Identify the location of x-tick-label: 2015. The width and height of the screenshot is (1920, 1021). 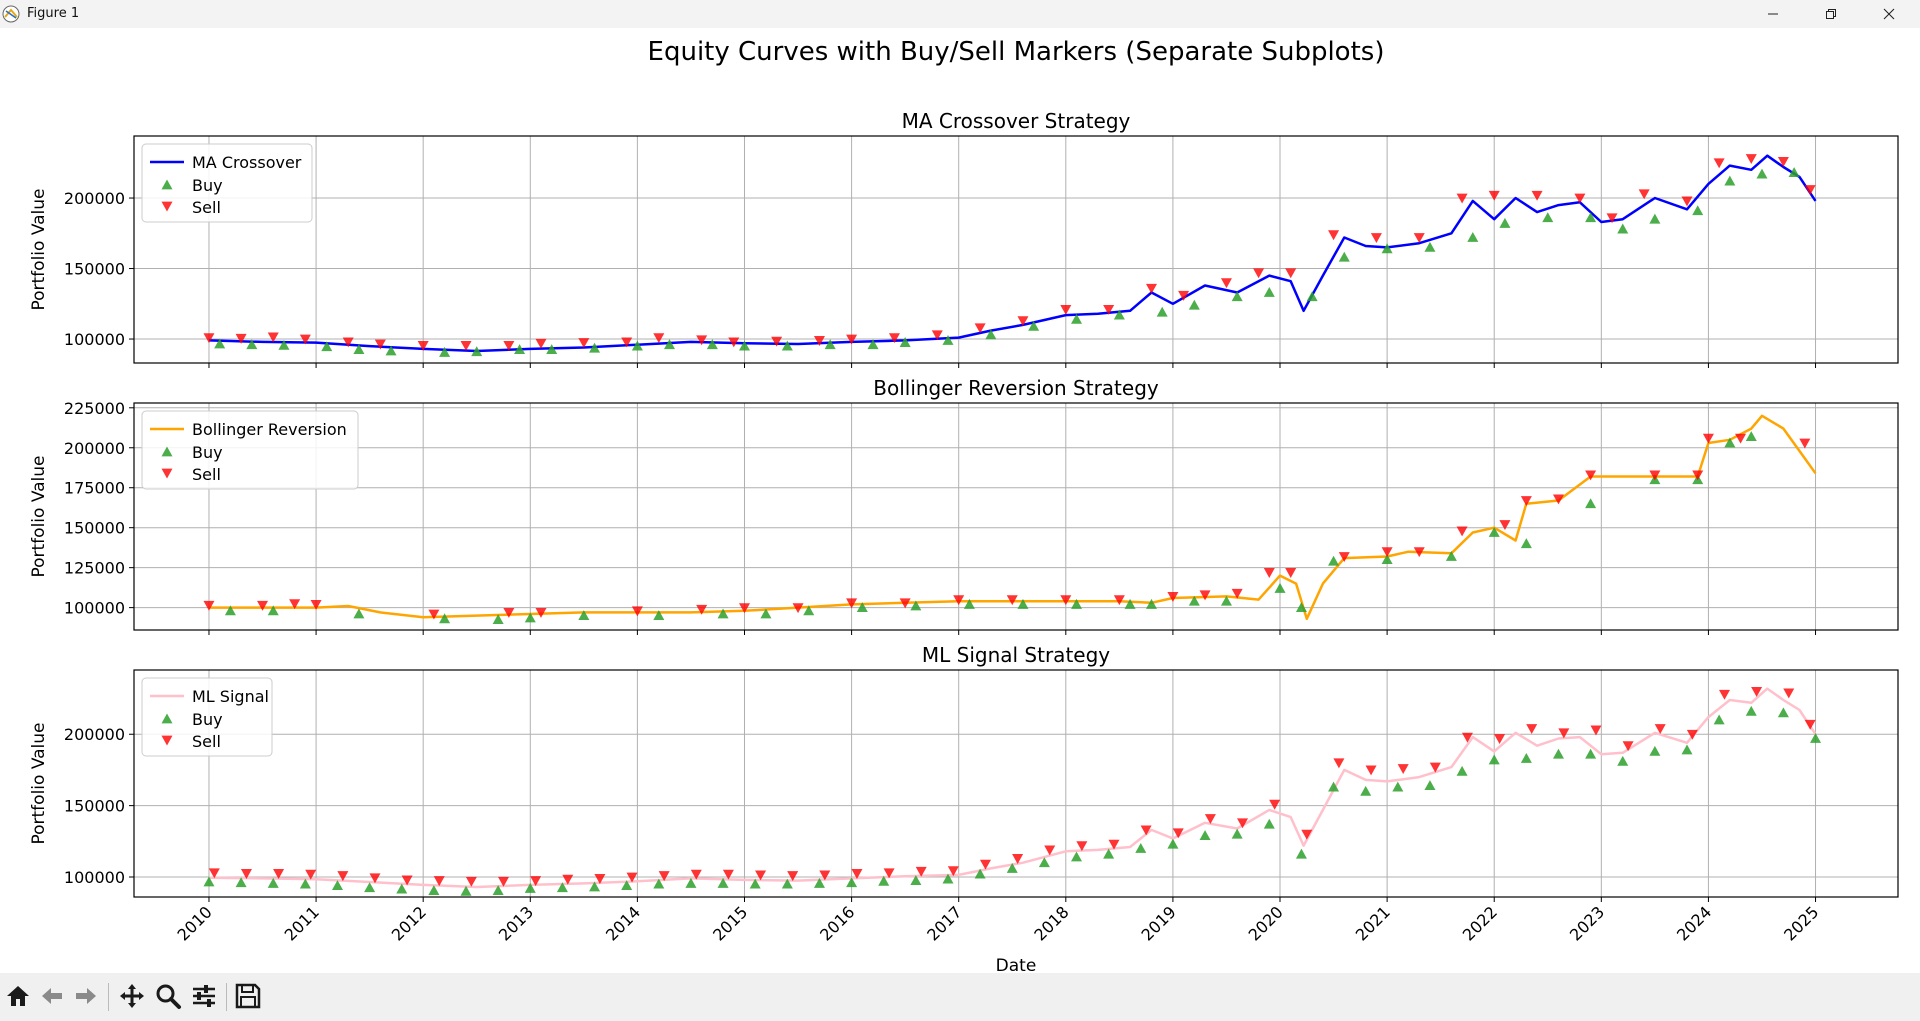
(730, 923).